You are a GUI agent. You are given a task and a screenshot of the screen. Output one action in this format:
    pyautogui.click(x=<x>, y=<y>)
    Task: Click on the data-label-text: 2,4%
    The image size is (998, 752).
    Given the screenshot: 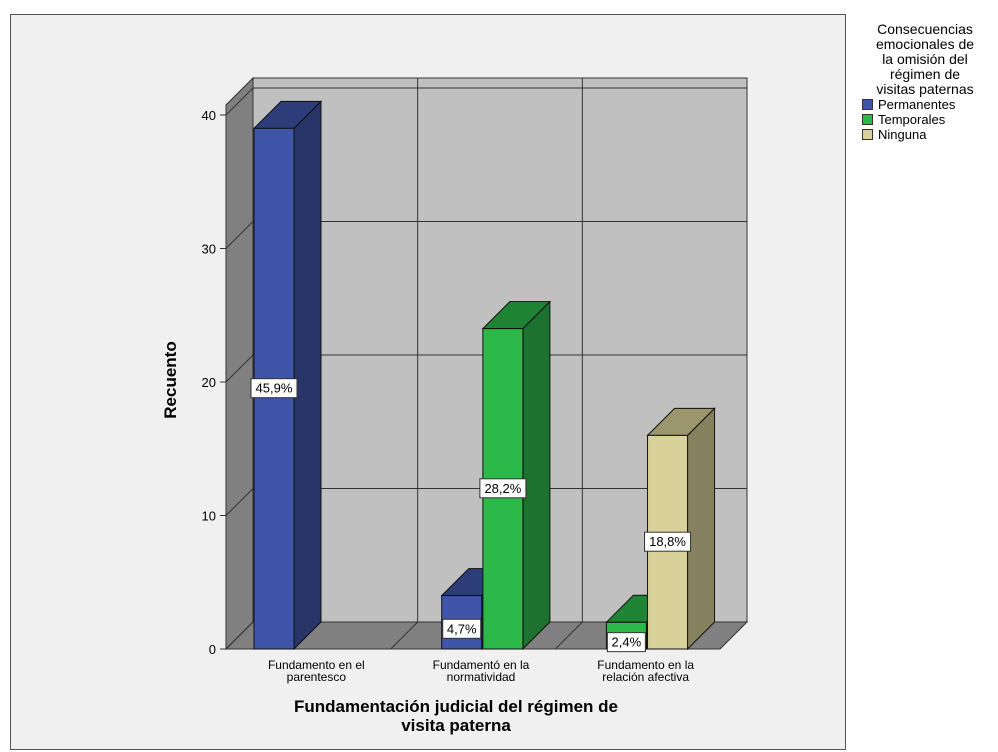 What is the action you would take?
    pyautogui.click(x=627, y=642)
    